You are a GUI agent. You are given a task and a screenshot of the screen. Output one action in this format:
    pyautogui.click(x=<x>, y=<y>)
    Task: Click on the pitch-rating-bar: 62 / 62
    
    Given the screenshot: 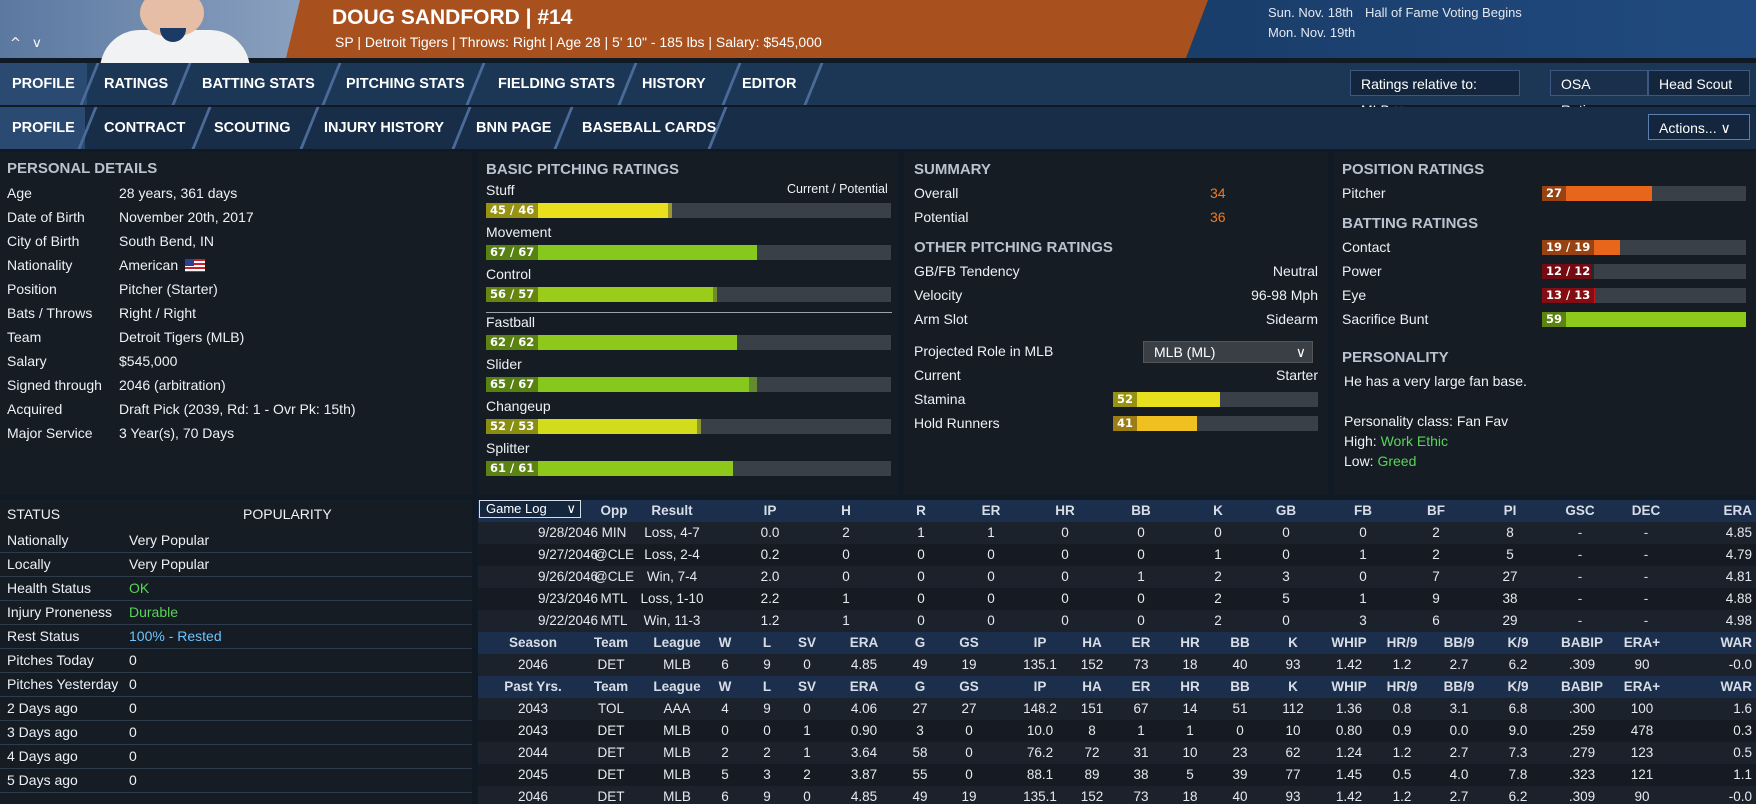 What is the action you would take?
    pyautogui.click(x=688, y=342)
    